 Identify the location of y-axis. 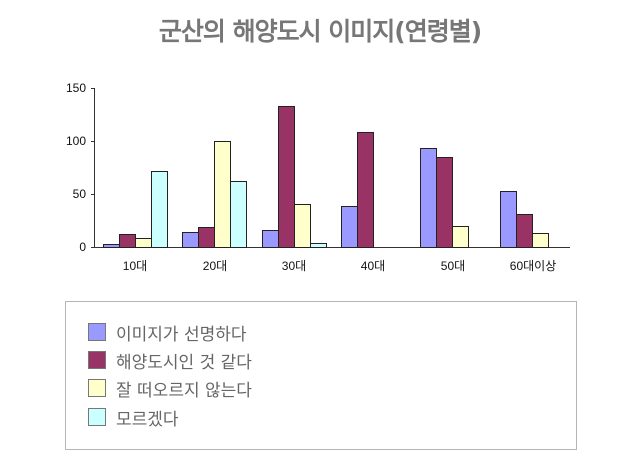
(94, 168).